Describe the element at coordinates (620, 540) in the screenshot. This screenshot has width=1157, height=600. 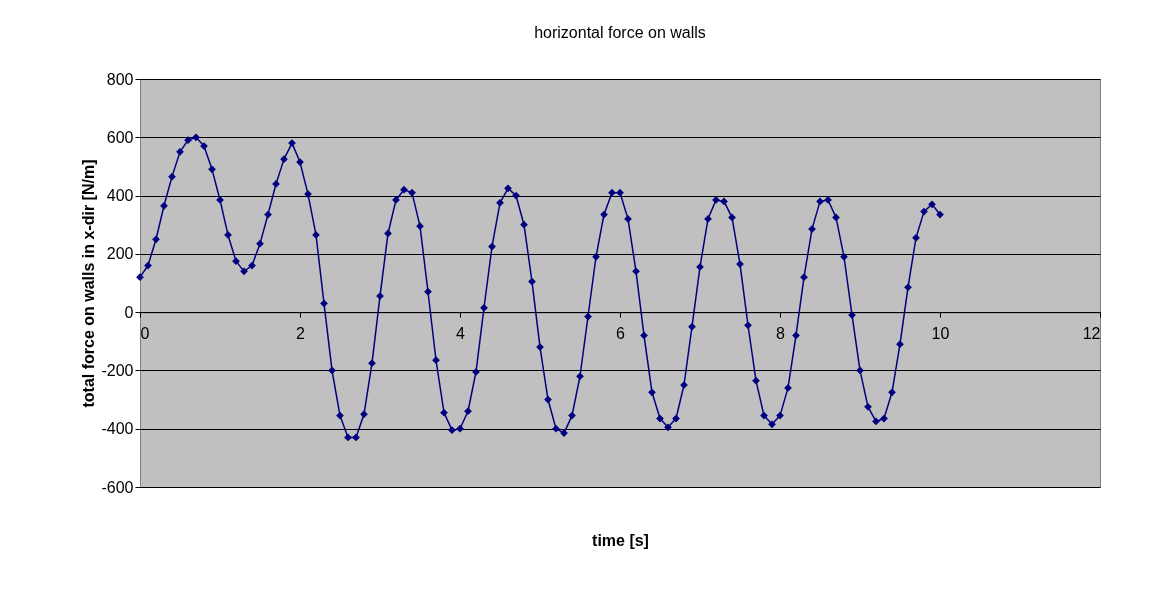
I see `x-axis-title: time [s]` at that location.